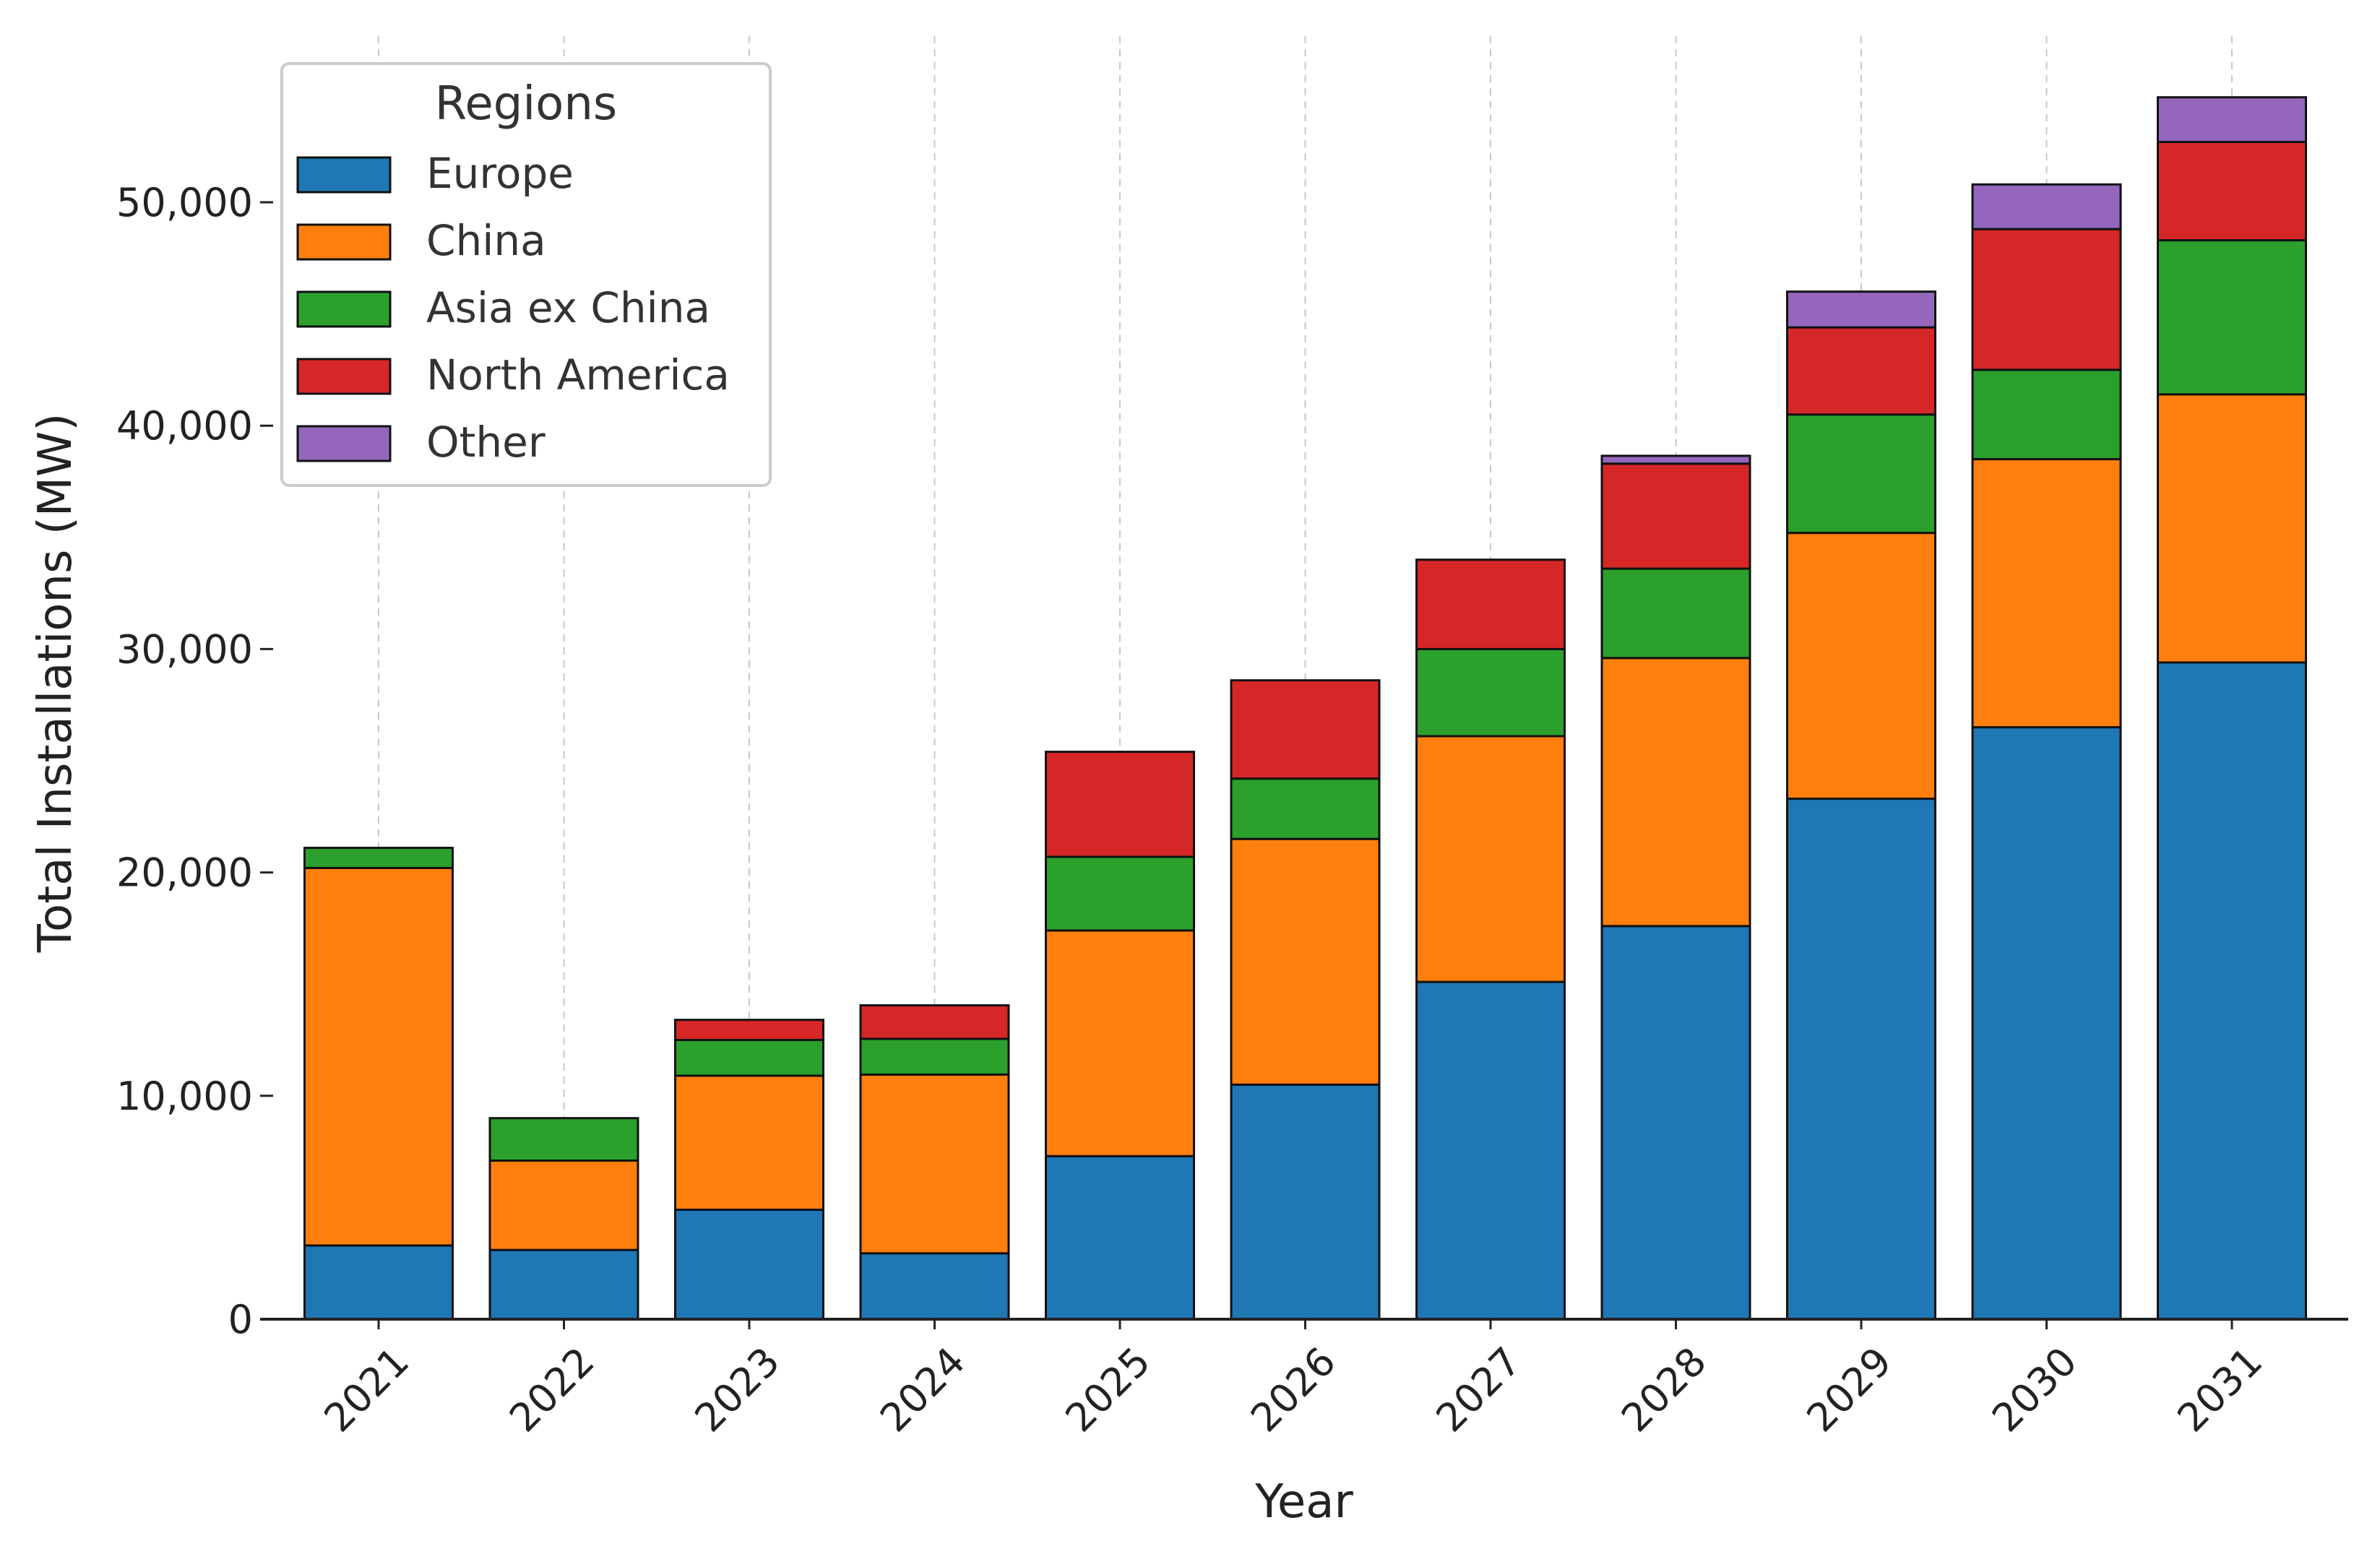  Describe the element at coordinates (922, 1390) in the screenshot. I see `x-tick-label: 2024` at that location.